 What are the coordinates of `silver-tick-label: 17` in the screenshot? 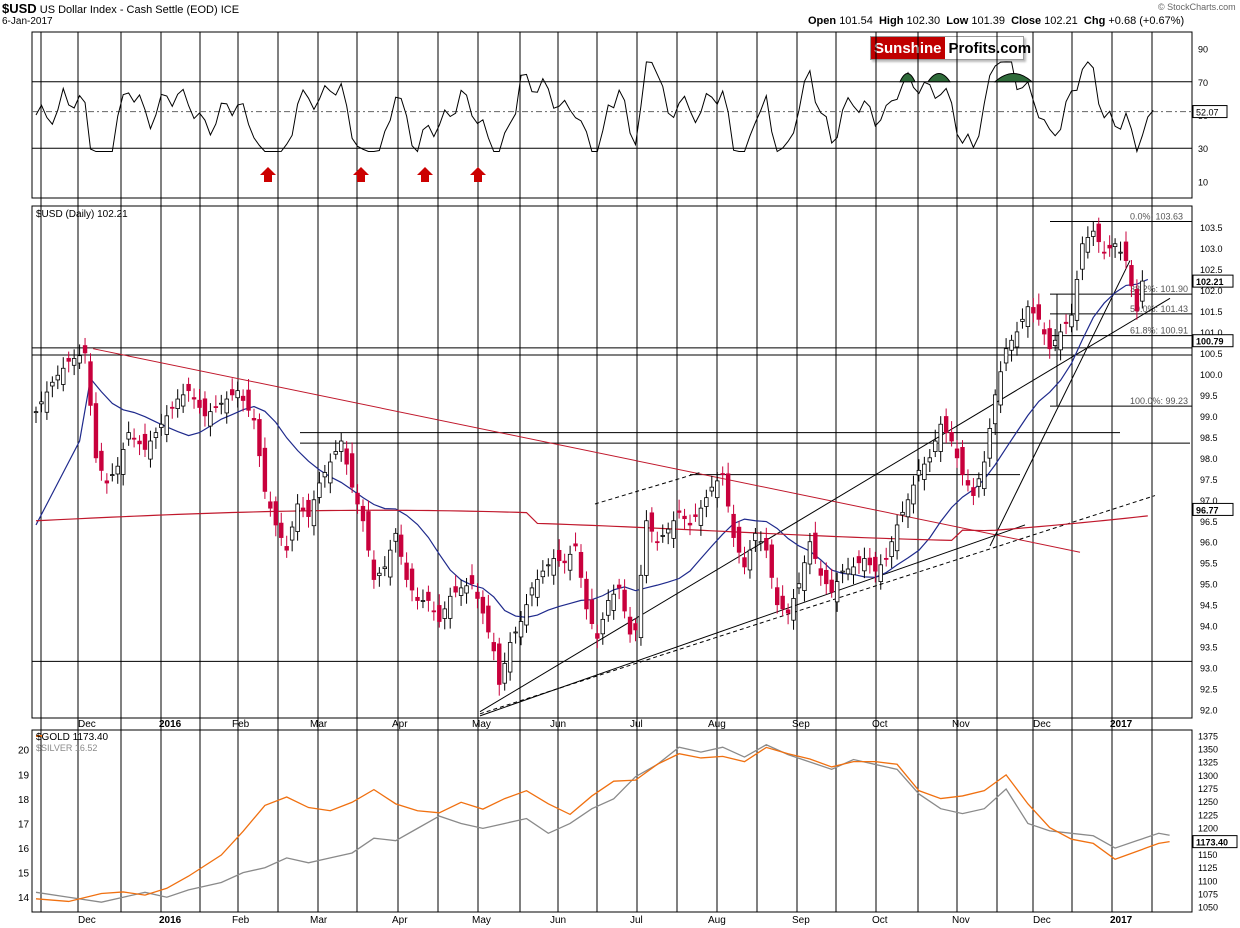 It's located at (24, 824).